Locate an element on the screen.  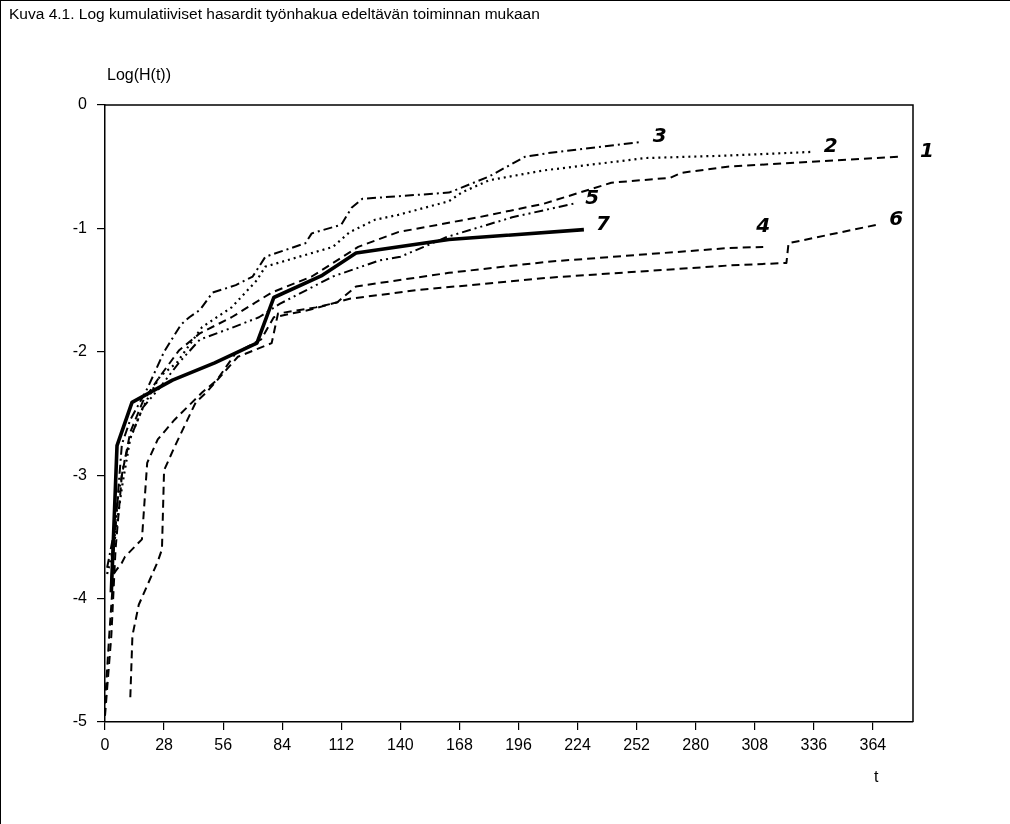
chart-title: Kuva 4.1. Log kumulatiiviset hasardit työnhakua edeltävän toiminnan mukaan is located at coordinates (274, 14).